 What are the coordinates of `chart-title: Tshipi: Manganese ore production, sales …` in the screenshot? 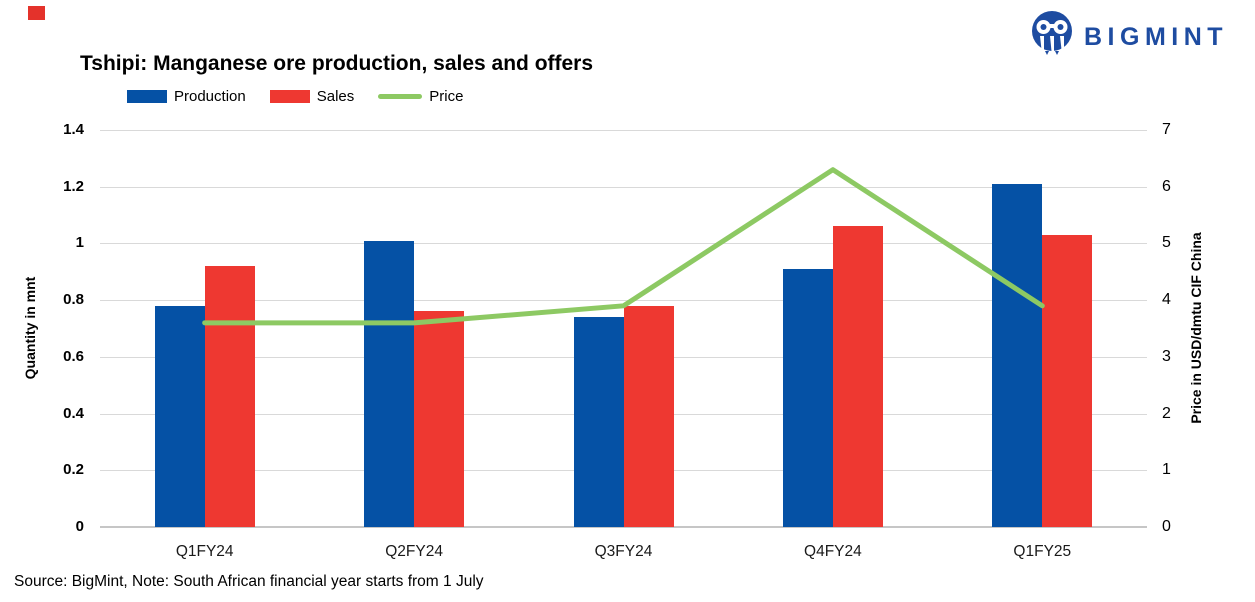 It's located at (337, 63).